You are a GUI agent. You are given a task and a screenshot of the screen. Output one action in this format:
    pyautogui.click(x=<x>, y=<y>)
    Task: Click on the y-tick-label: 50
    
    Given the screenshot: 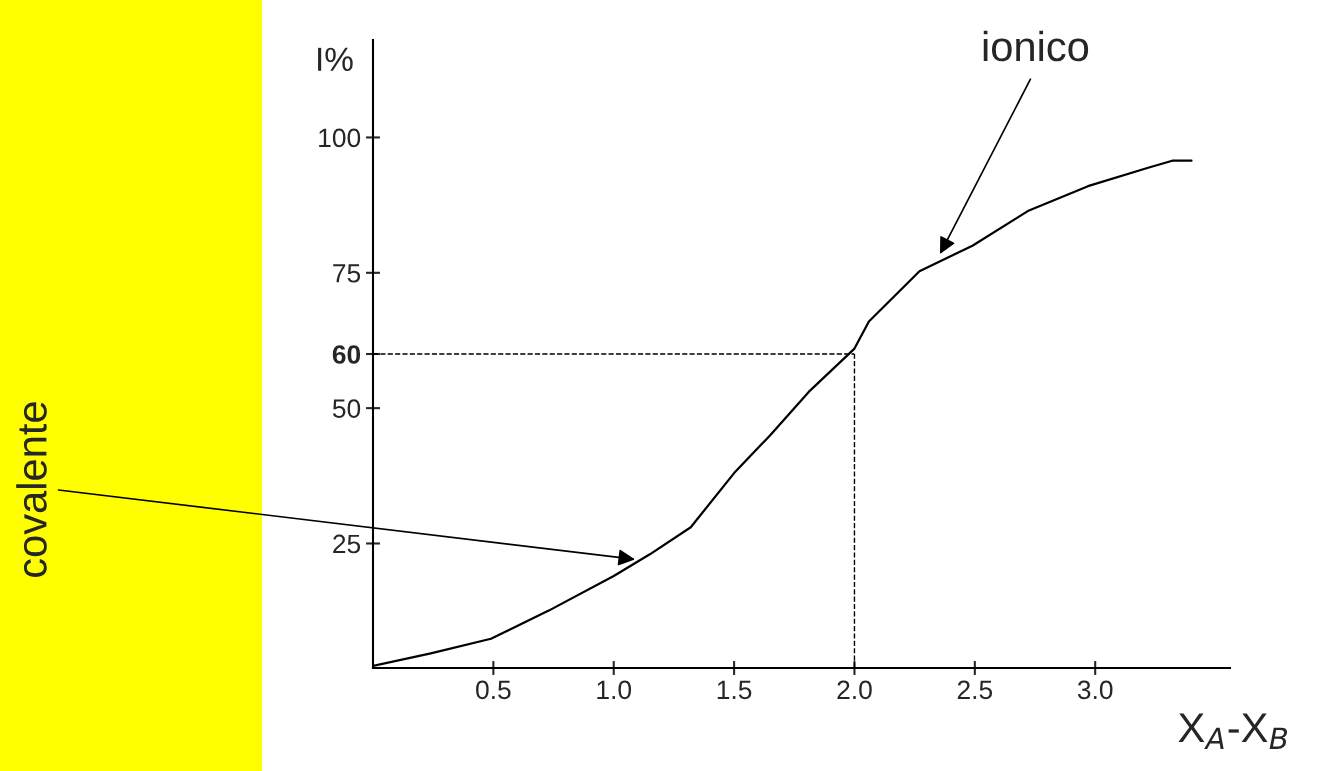 What is the action you would take?
    pyautogui.click(x=346, y=408)
    